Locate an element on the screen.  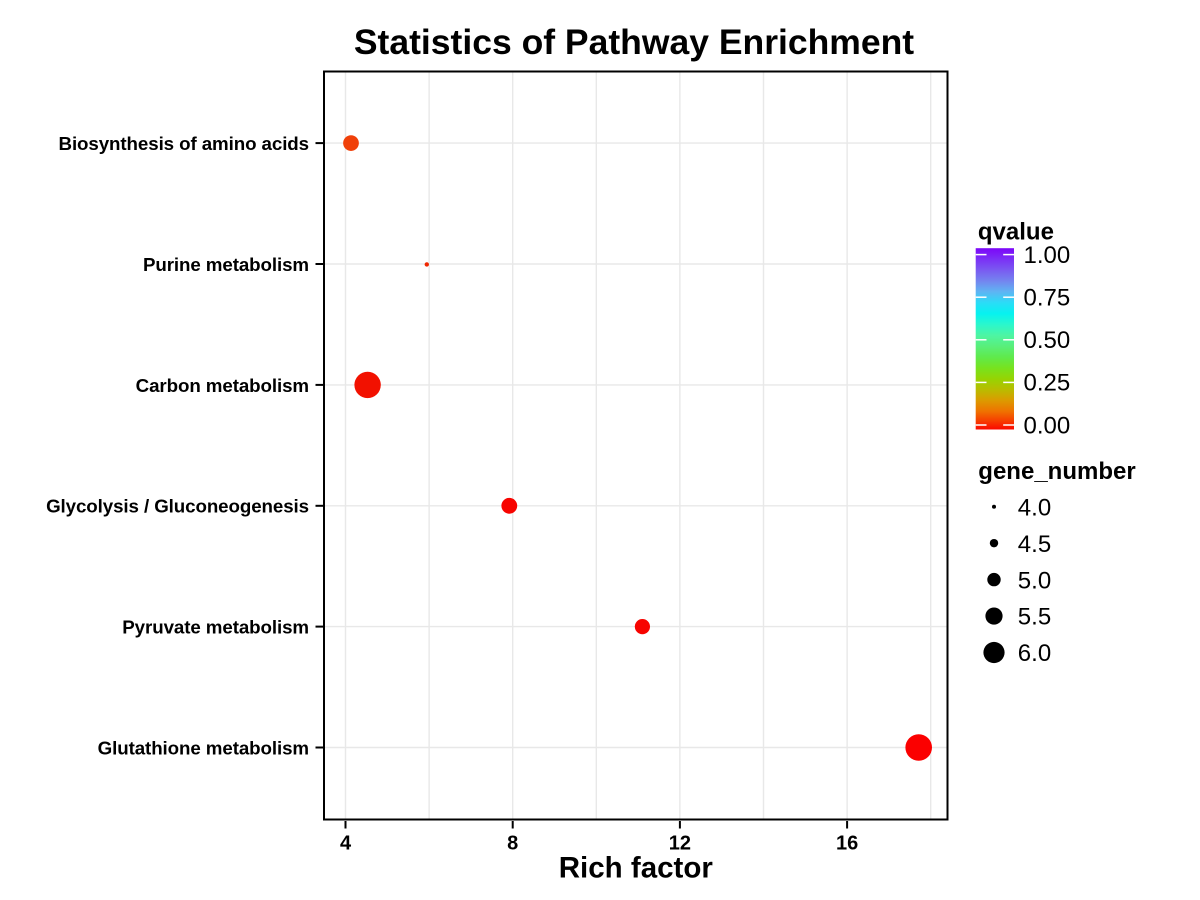
svg-text: 5.5 is located at coordinates (1034, 616).